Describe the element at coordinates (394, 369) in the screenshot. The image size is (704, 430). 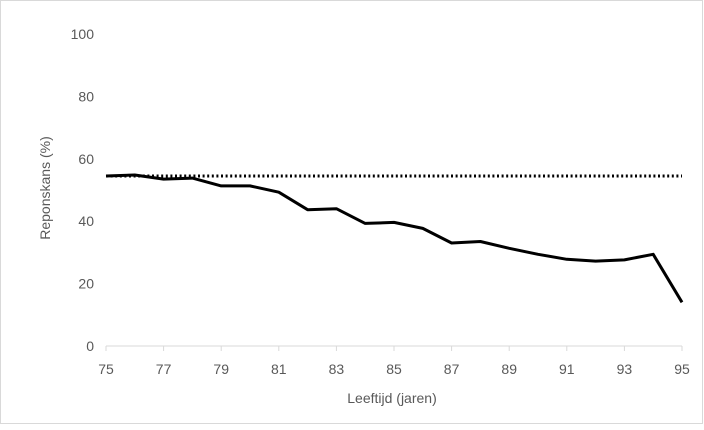
I see `x-tick-label: 85` at that location.